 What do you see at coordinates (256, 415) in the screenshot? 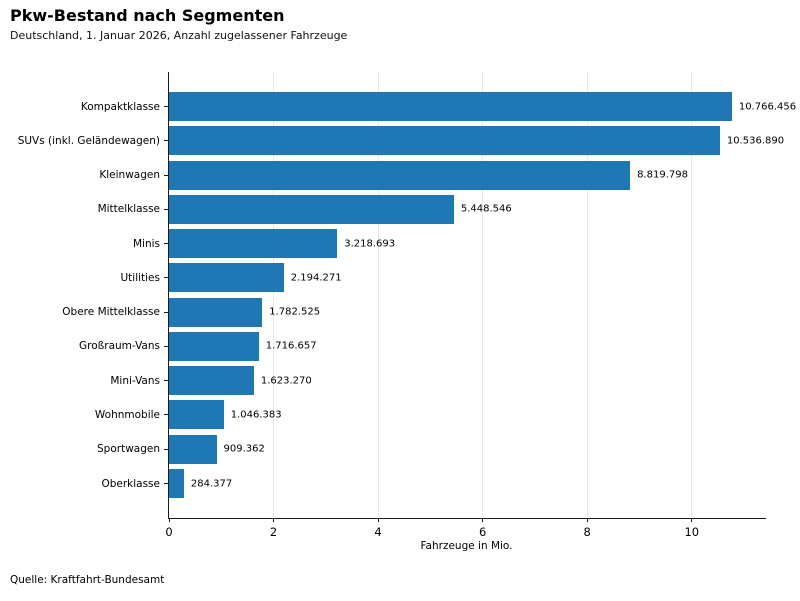
I see `value-label: 1.046.383` at bounding box center [256, 415].